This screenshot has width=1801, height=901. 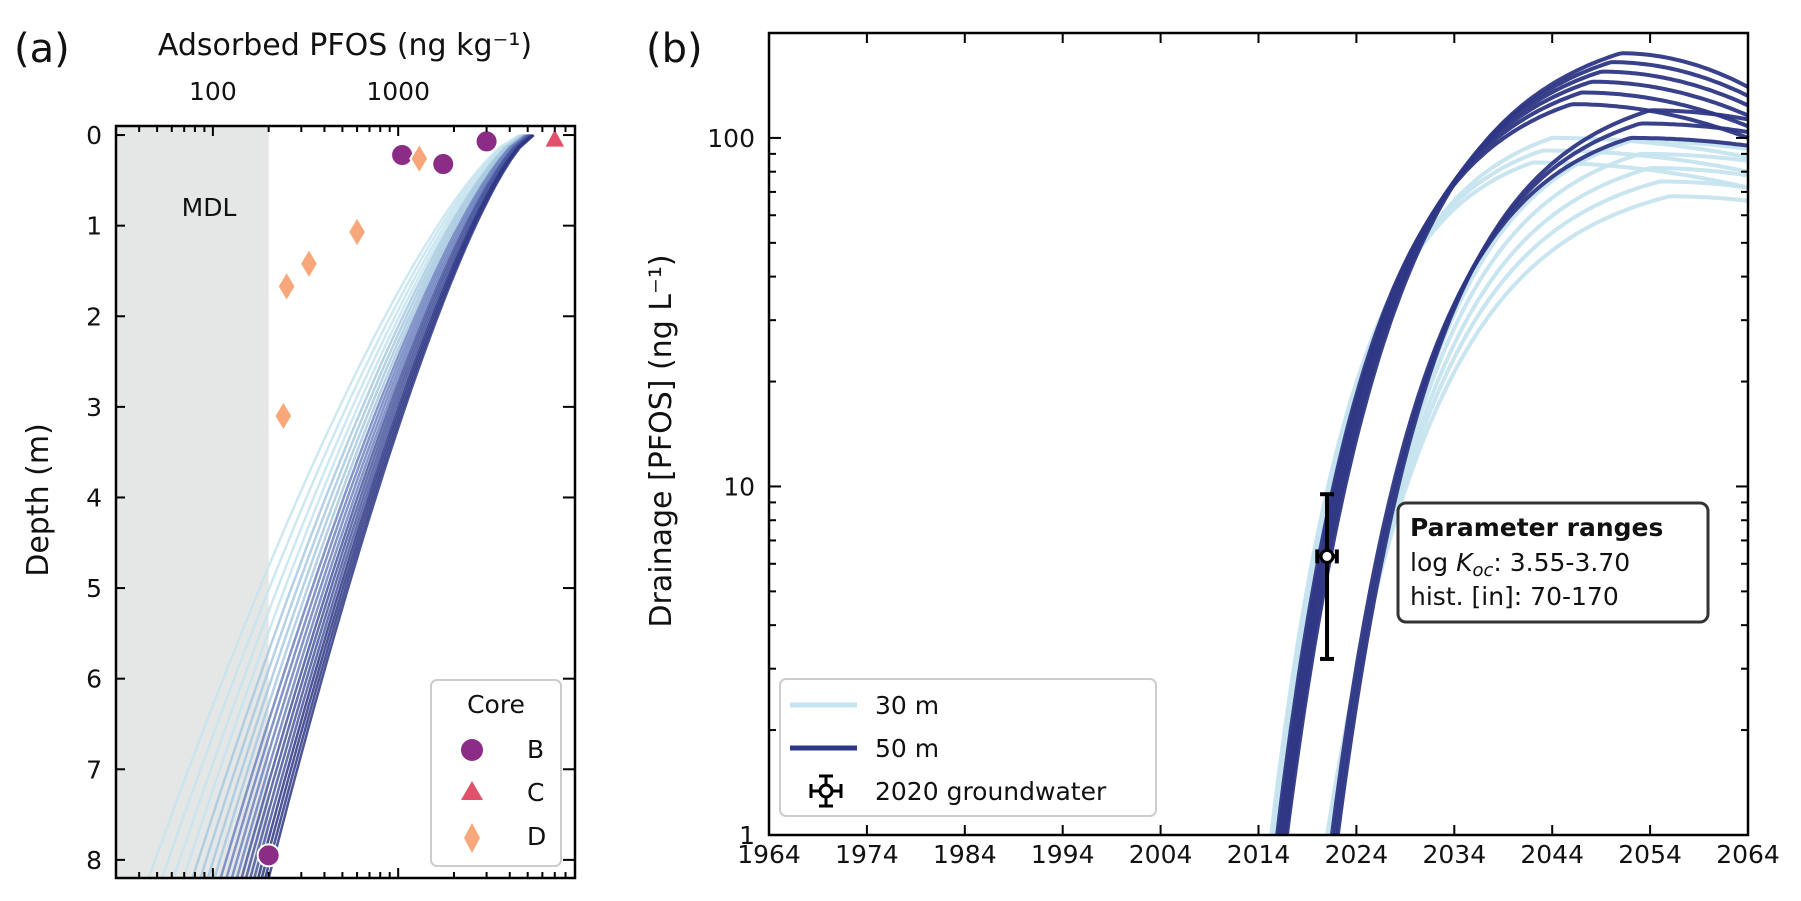 I want to click on panel-b-legend-box, so click(x=968, y=747).